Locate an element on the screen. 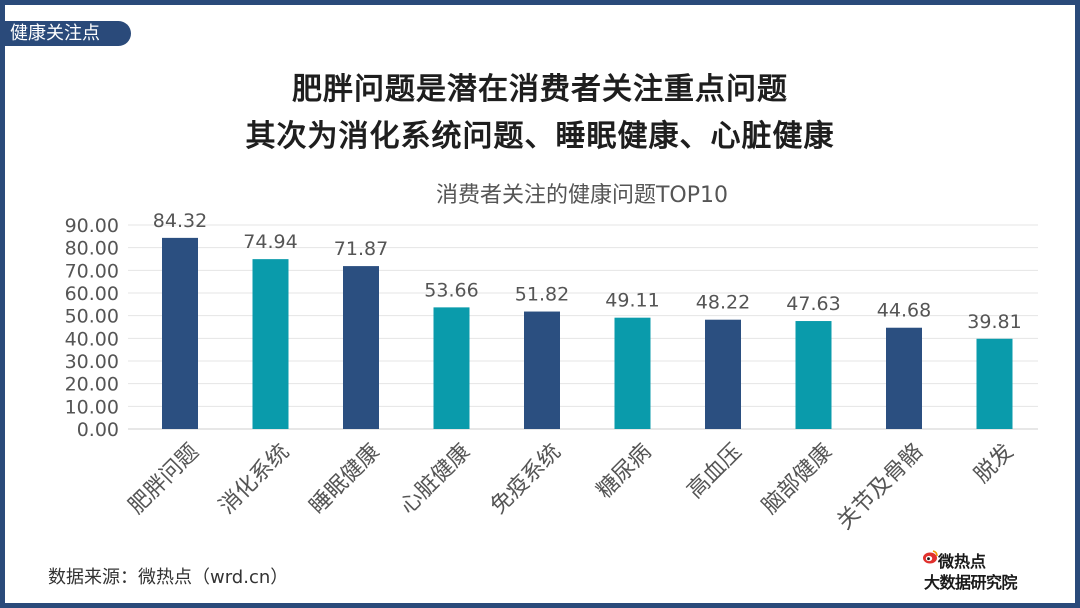  logo-text-bottom: 大数据研究院 is located at coordinates (971, 582).